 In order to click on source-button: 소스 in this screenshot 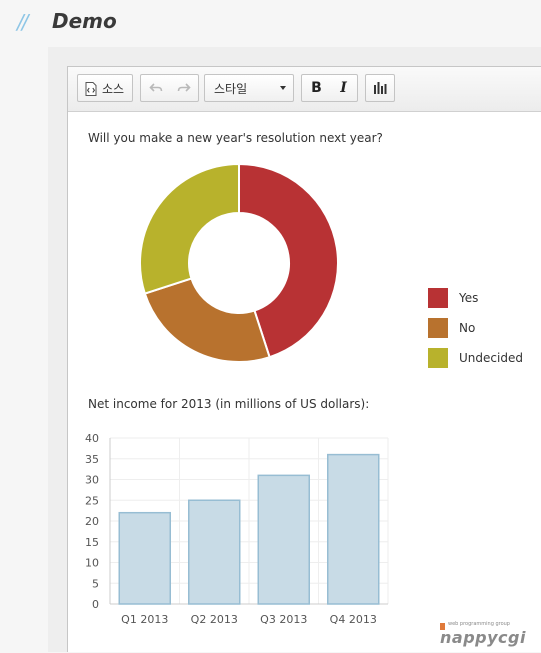, I will do `click(105, 88)`.